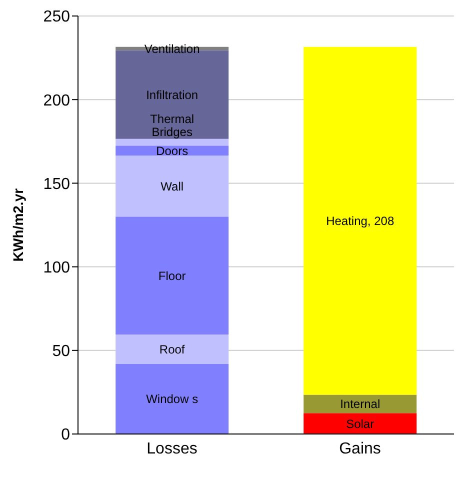  Describe the element at coordinates (360, 449) in the screenshot. I see `x-tick-label: Gains` at that location.